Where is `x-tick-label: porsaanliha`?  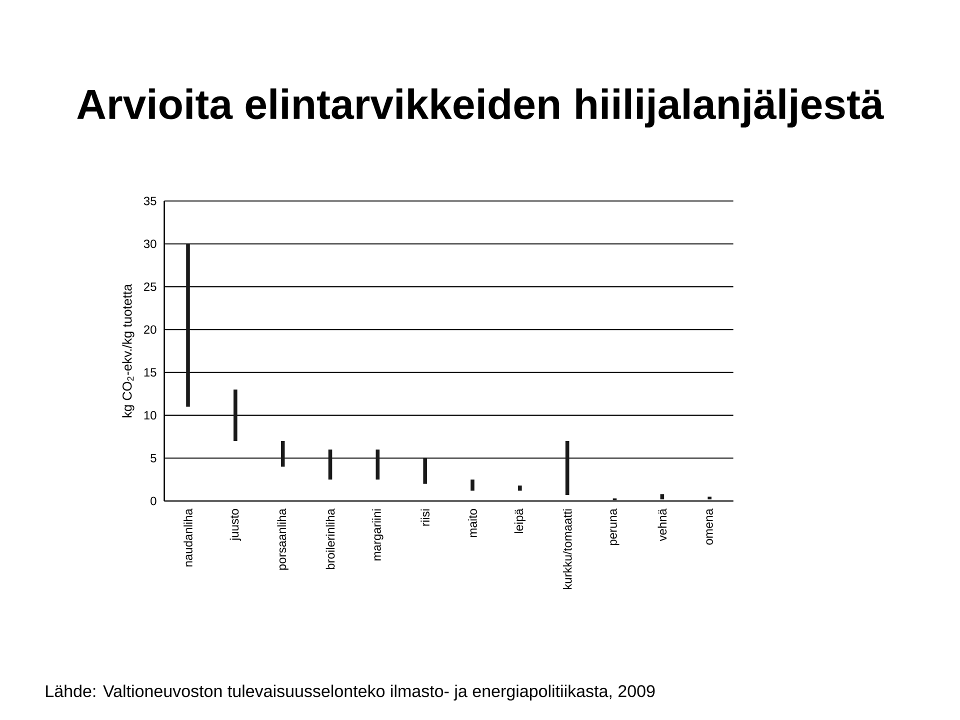 x-tick-label: porsaanliha is located at coordinates (282, 539).